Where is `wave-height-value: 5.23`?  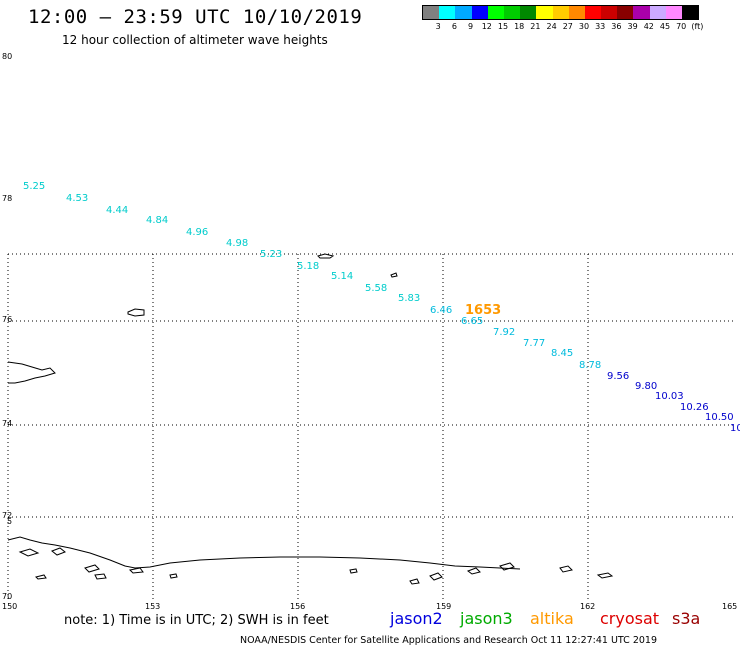 wave-height-value: 5.23 is located at coordinates (271, 254).